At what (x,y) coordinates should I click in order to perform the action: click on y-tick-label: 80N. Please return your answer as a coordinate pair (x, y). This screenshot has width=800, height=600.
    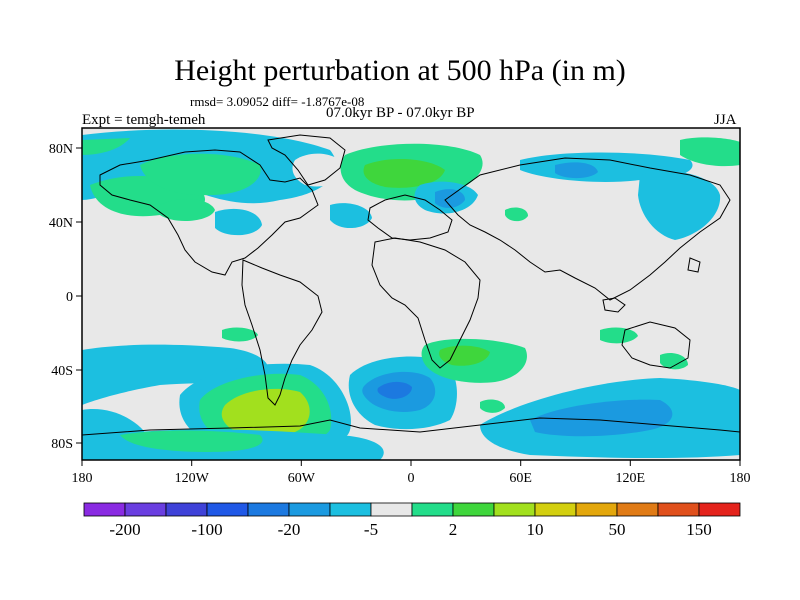
    Looking at the image, I should click on (61, 149).